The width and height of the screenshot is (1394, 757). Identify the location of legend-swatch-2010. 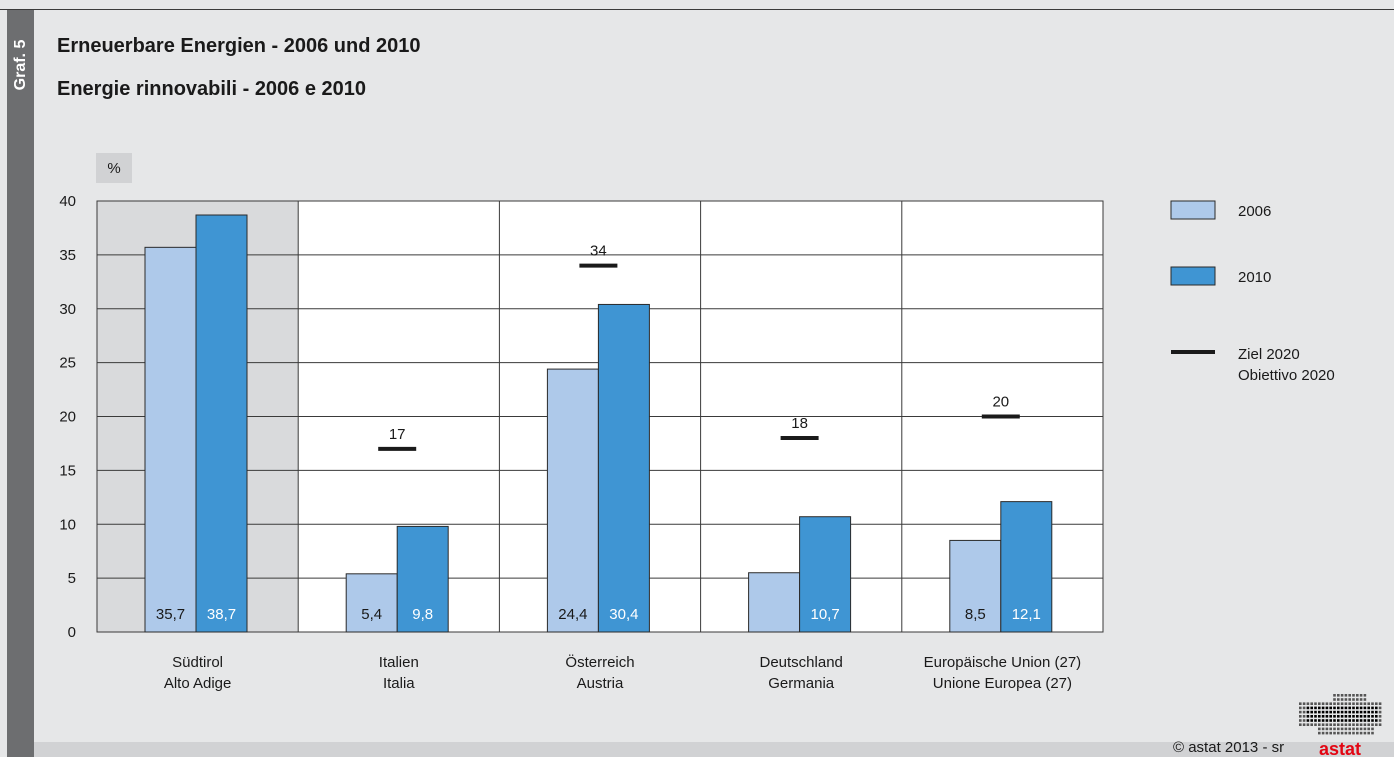
(1193, 276).